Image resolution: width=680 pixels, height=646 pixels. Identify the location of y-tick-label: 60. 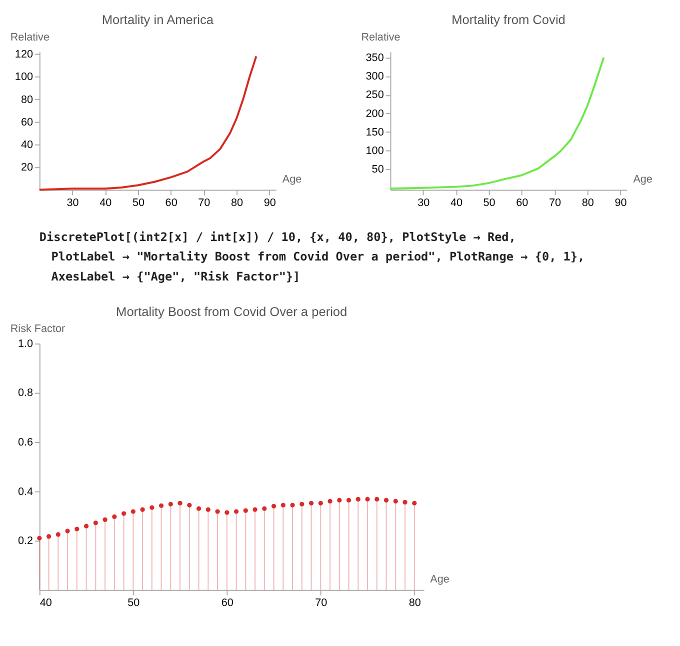
(27, 122).